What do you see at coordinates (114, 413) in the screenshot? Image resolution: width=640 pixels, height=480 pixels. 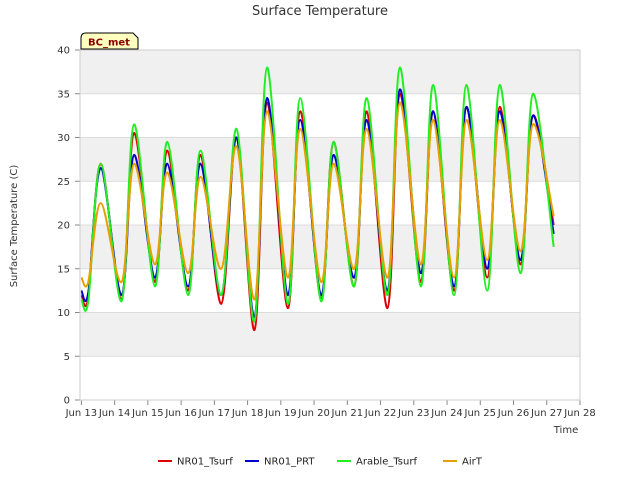 I see `x-tick-label: Jun 14` at bounding box center [114, 413].